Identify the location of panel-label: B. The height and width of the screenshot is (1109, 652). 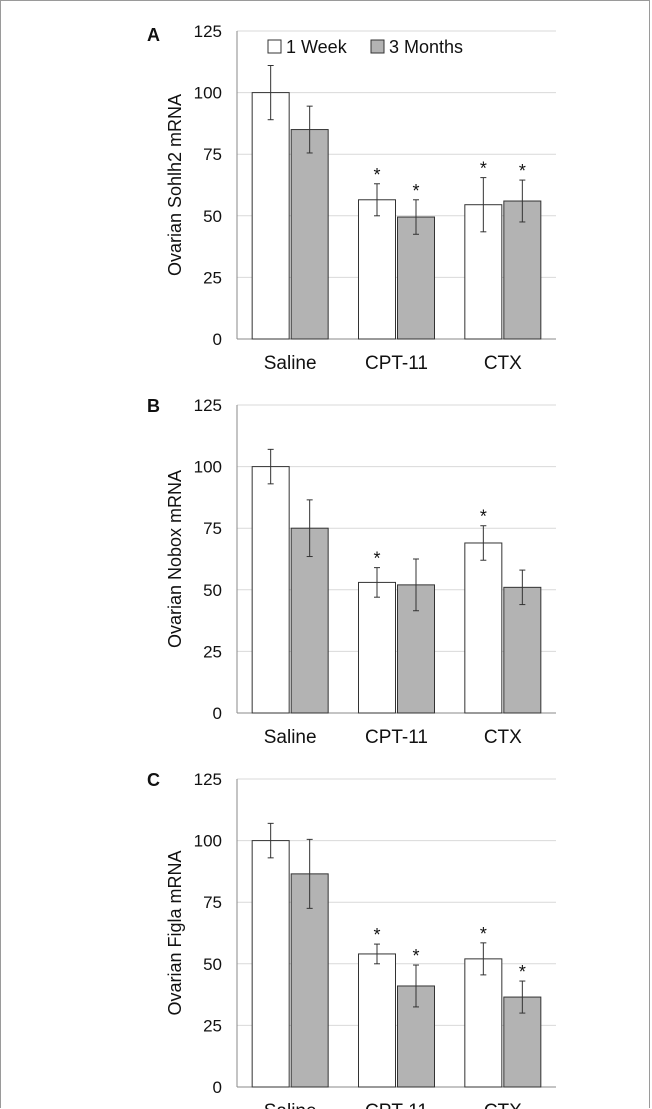
(153, 406).